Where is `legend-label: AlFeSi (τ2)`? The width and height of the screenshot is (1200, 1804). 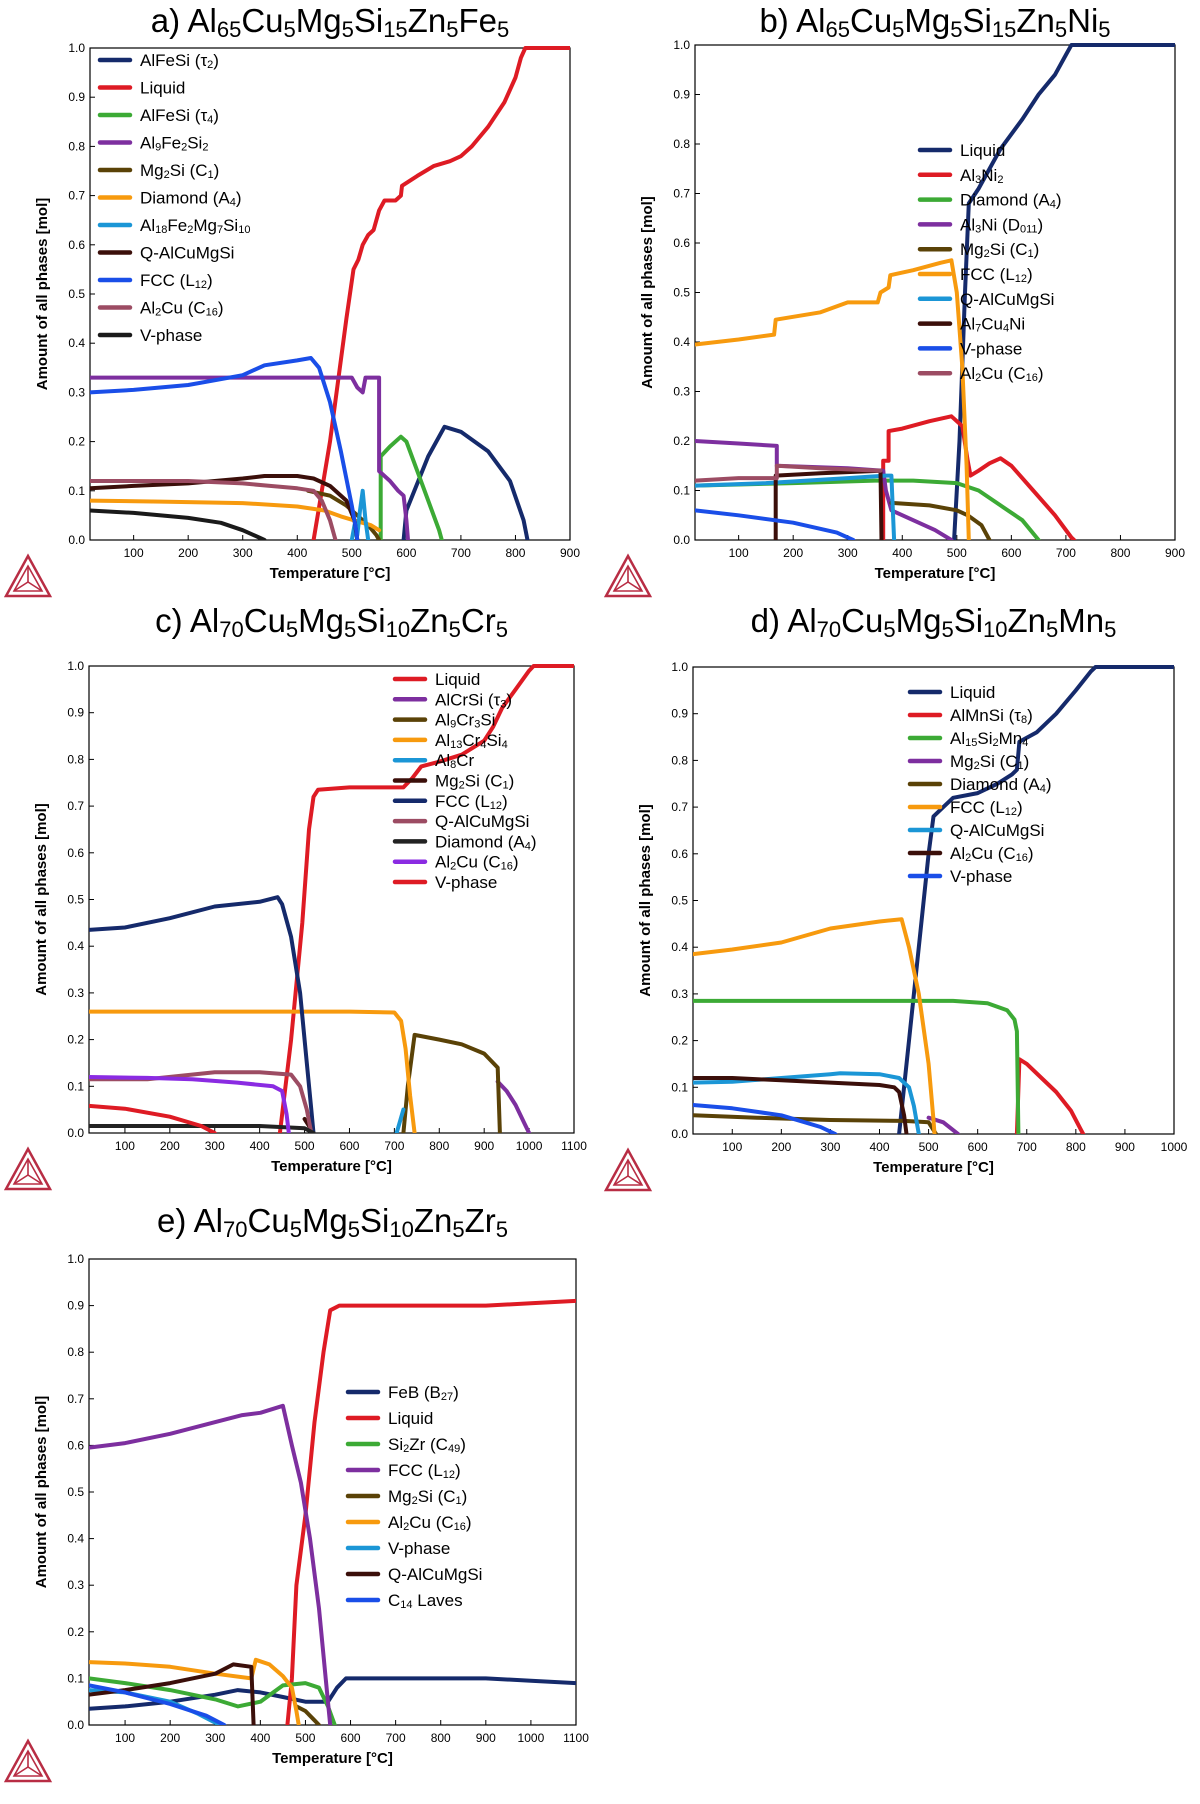
legend-label: AlFeSi (τ2) is located at coordinates (179, 61).